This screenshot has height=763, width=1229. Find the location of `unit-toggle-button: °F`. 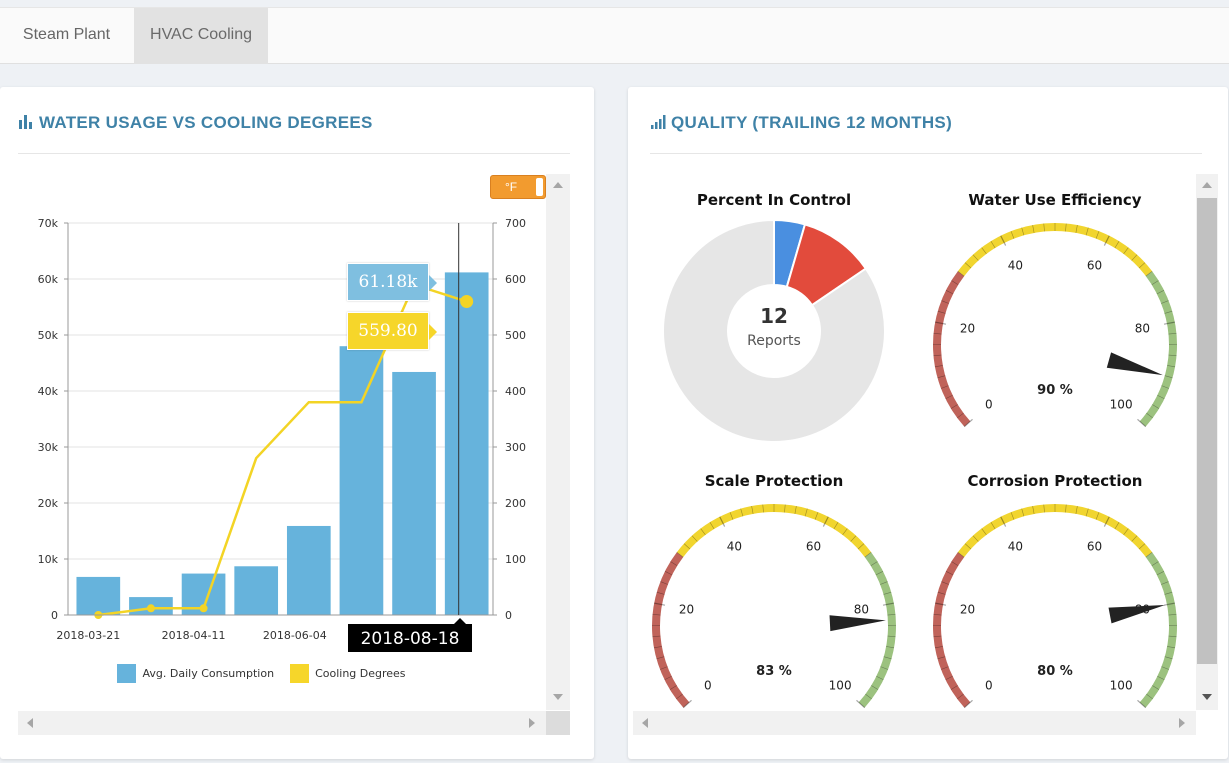

unit-toggle-button: °F is located at coordinates (518, 187).